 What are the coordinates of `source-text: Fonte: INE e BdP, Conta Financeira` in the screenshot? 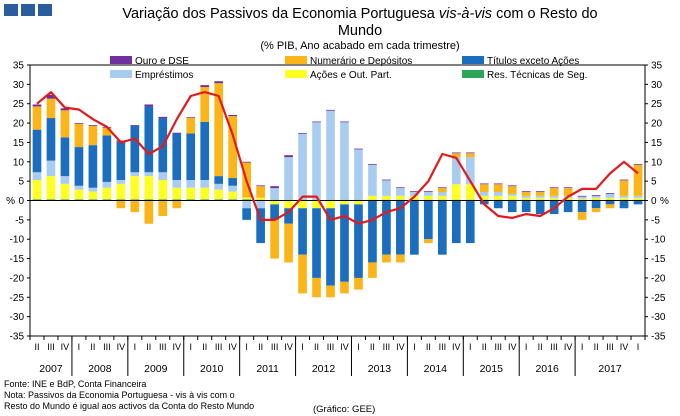 It's located at (75, 384).